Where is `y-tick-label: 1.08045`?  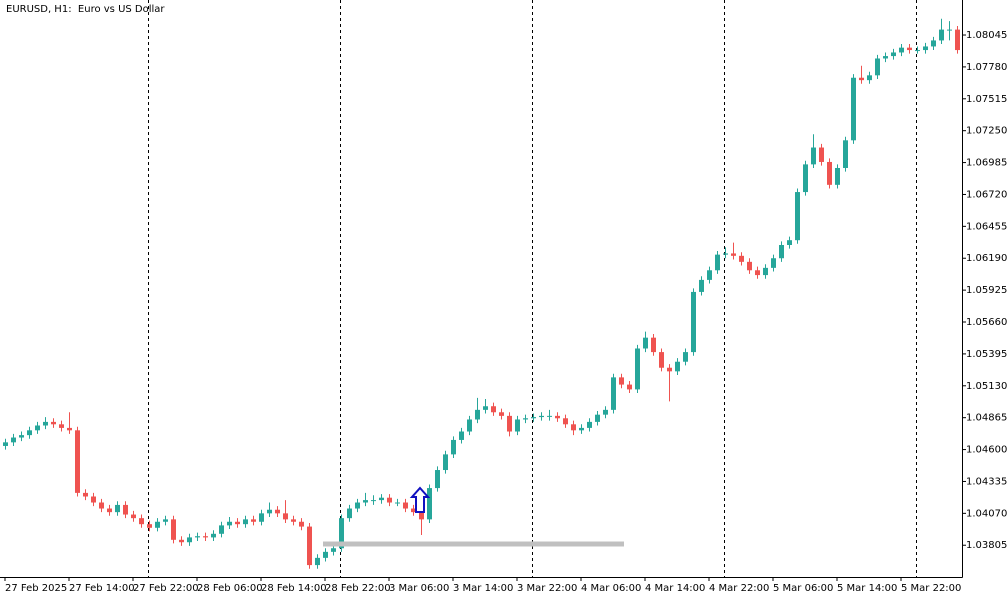
y-tick-label: 1.08045 is located at coordinates (986, 35).